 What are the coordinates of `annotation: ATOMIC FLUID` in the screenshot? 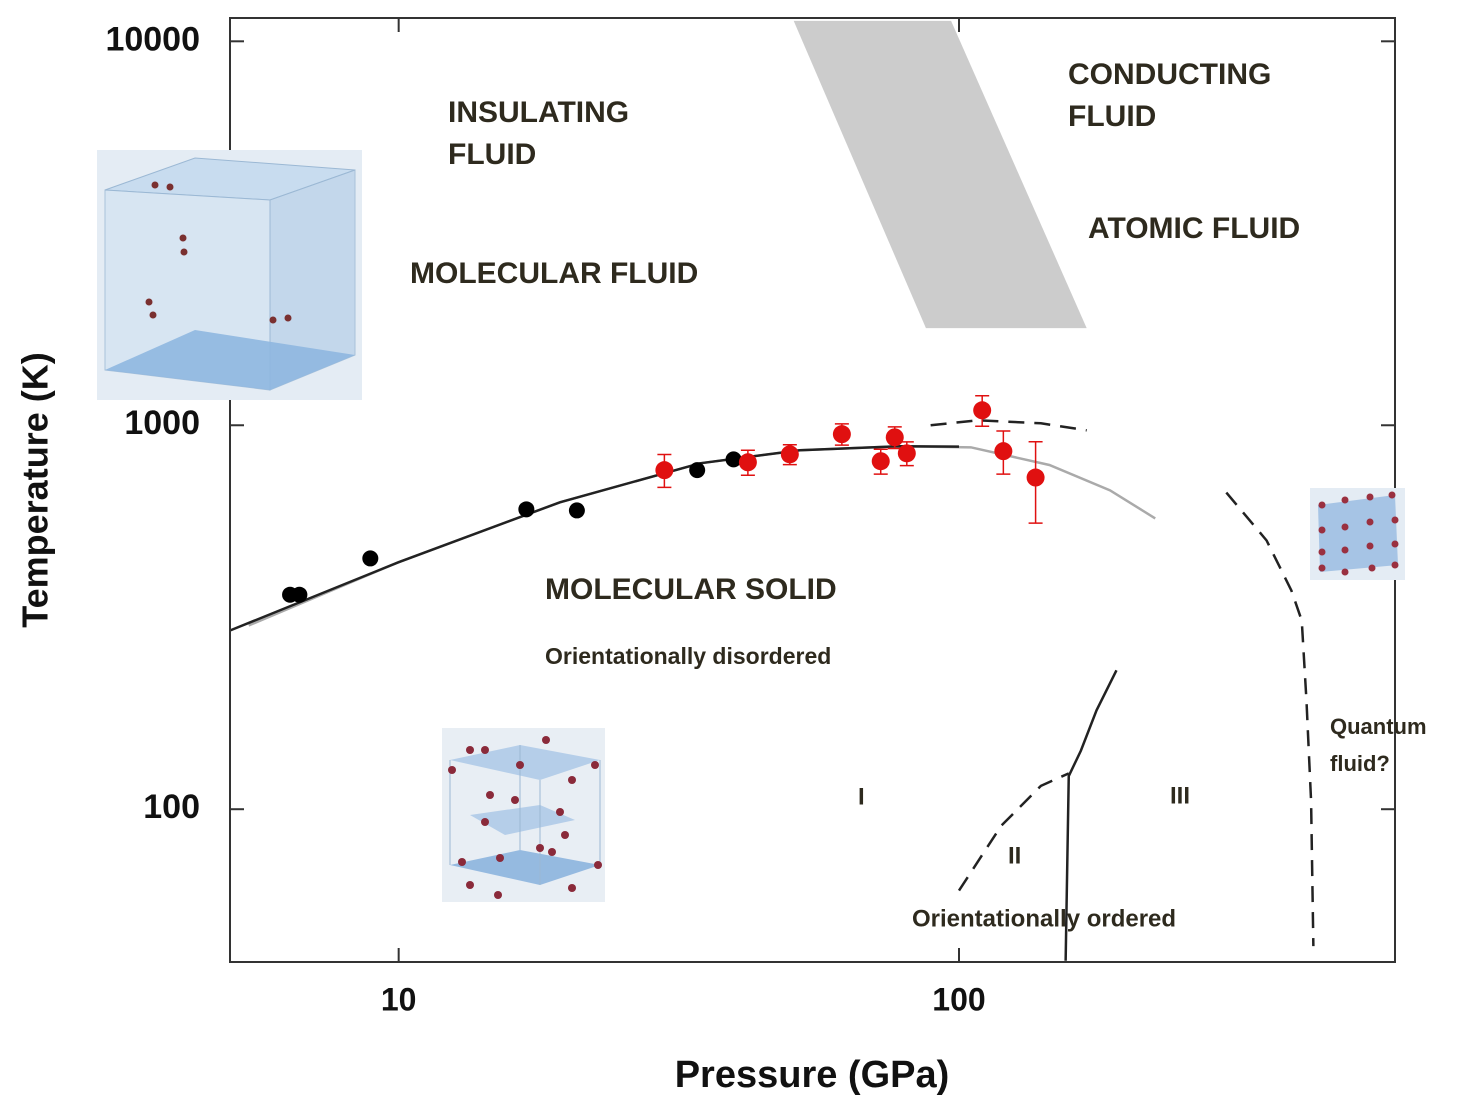 It's located at (1194, 228).